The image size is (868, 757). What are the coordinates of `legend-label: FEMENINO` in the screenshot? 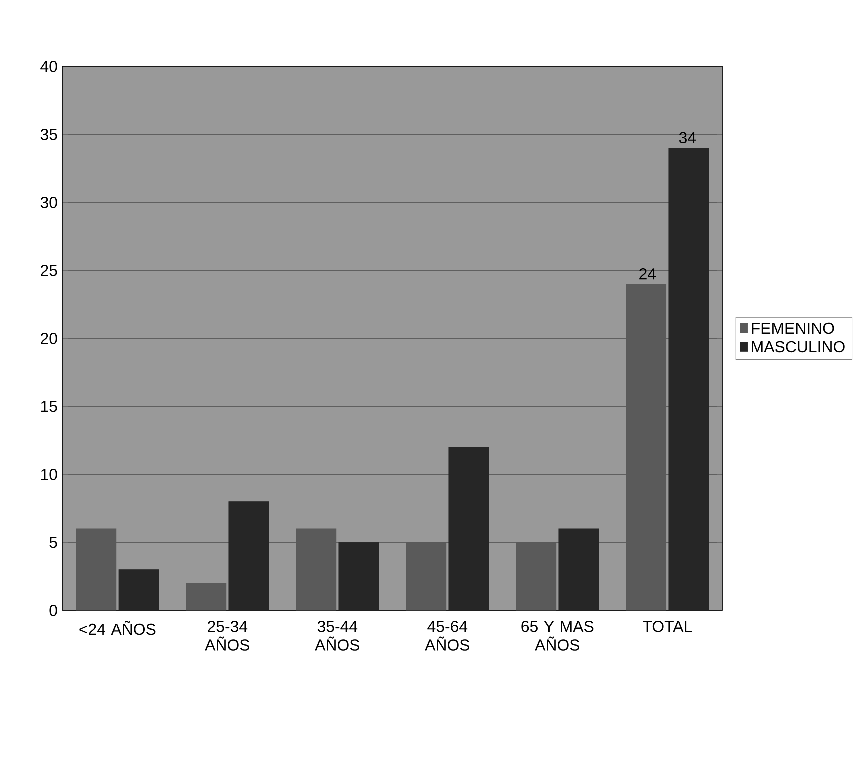 It's located at (793, 328).